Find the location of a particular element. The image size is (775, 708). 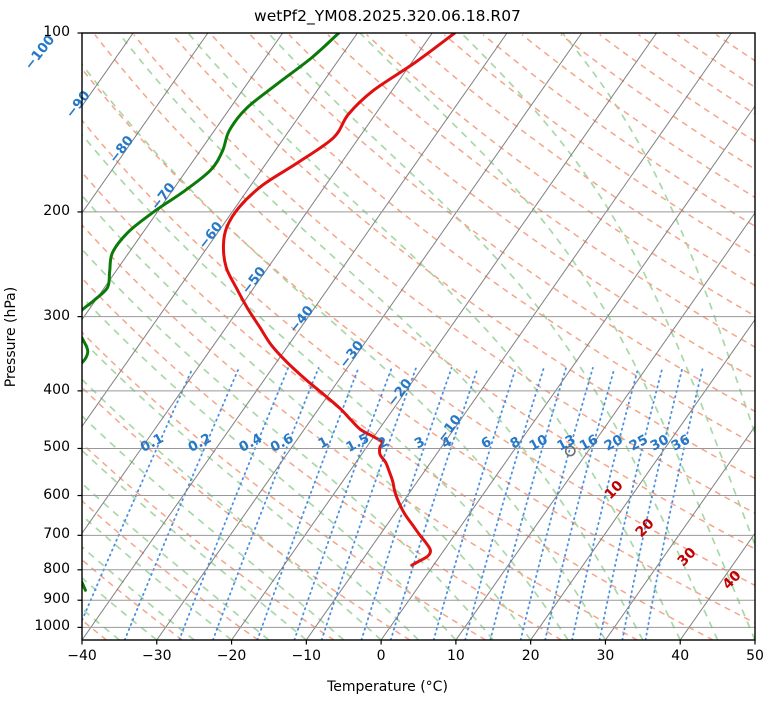

x-tick-label: −20 is located at coordinates (231, 656).